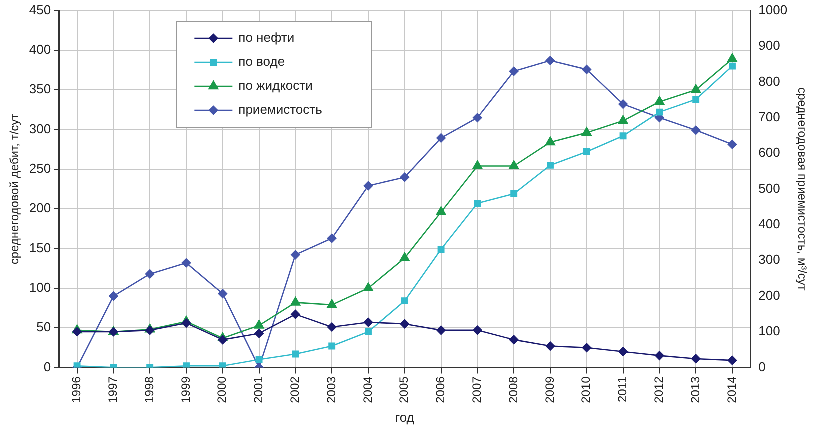 This screenshot has width=821, height=432. What do you see at coordinates (769, 224) in the screenshot?
I see `y2-tick-label: 400` at bounding box center [769, 224].